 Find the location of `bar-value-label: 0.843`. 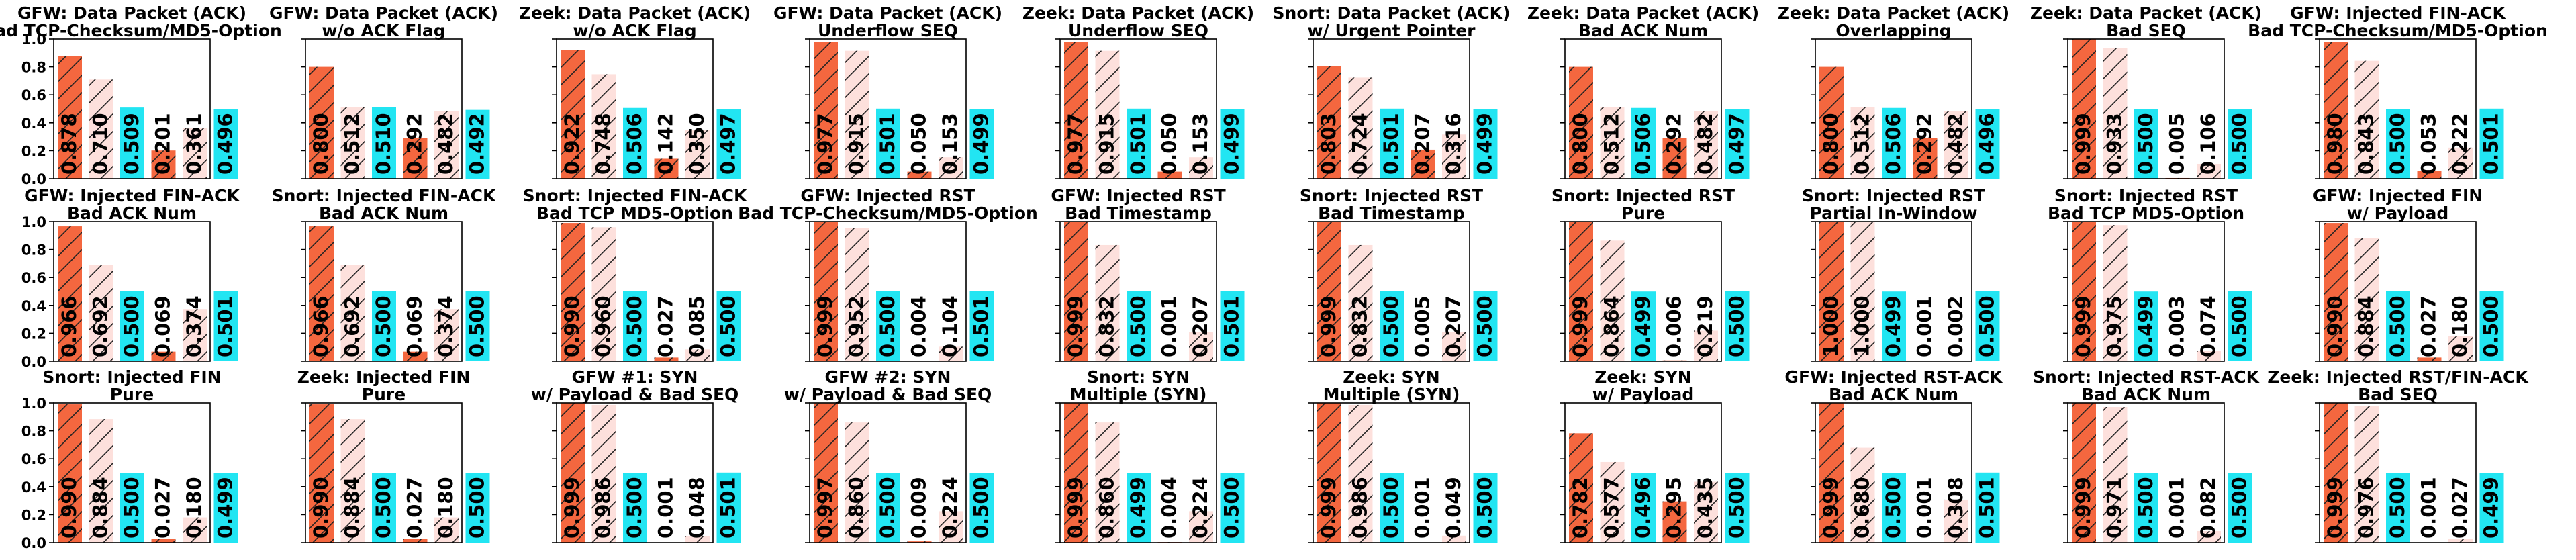

bar-value-label: 0.843 is located at coordinates (2366, 144).